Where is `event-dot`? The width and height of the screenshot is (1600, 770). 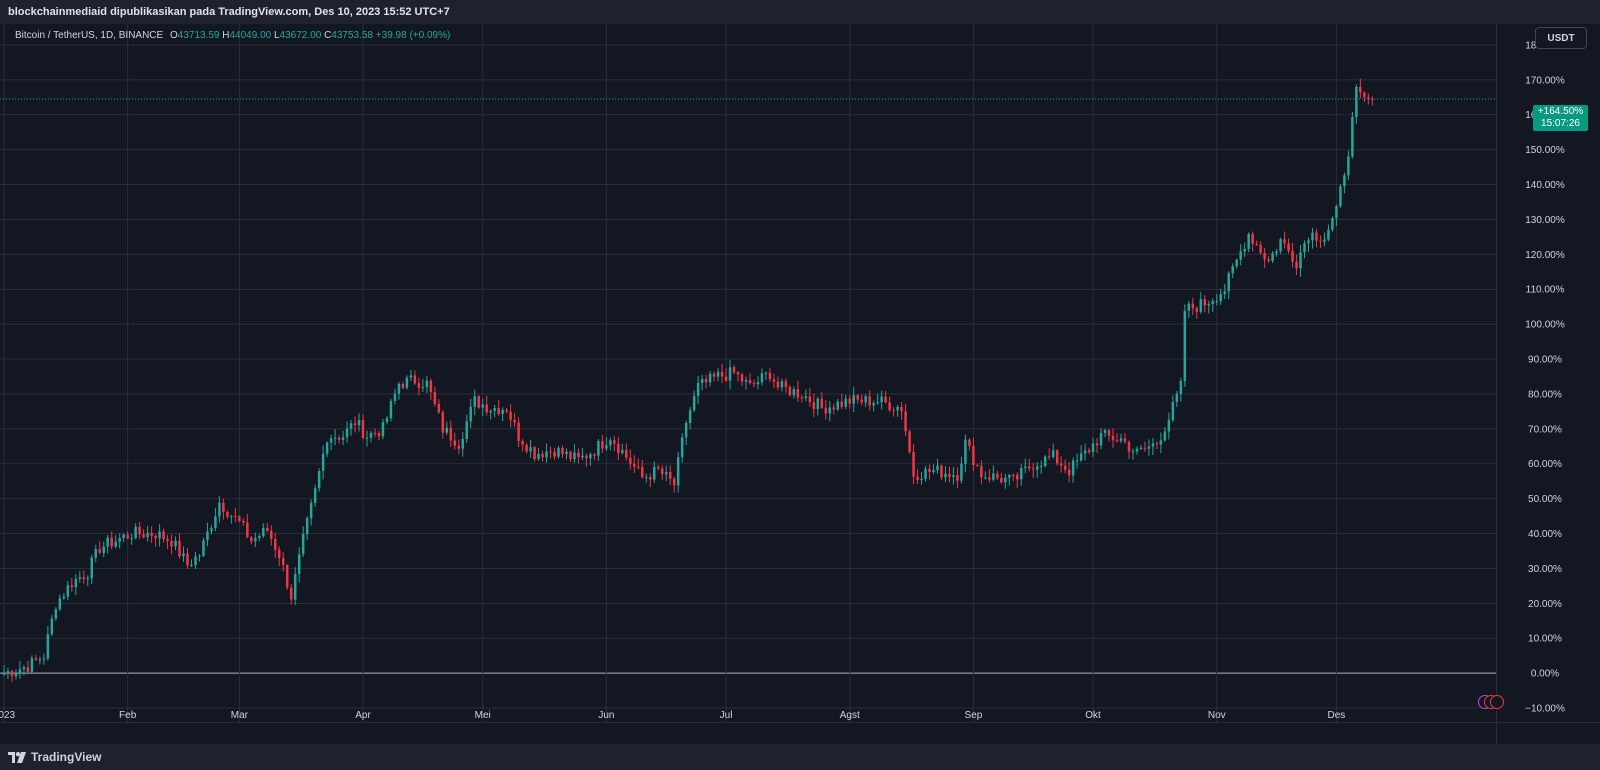 event-dot is located at coordinates (1497, 702).